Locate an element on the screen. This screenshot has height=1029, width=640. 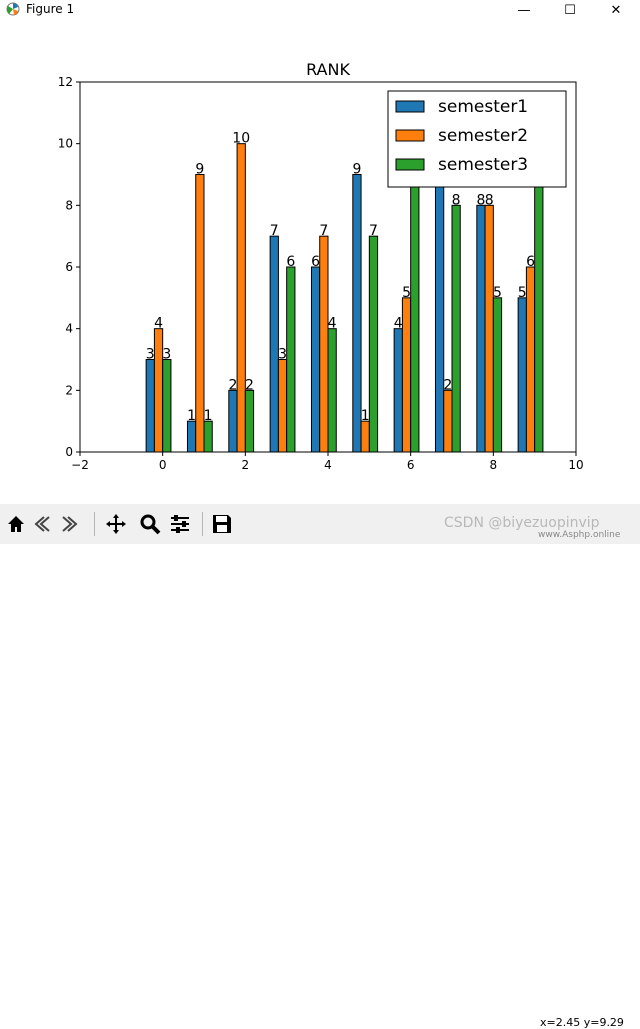
x-tick-label: 2 is located at coordinates (246, 465).